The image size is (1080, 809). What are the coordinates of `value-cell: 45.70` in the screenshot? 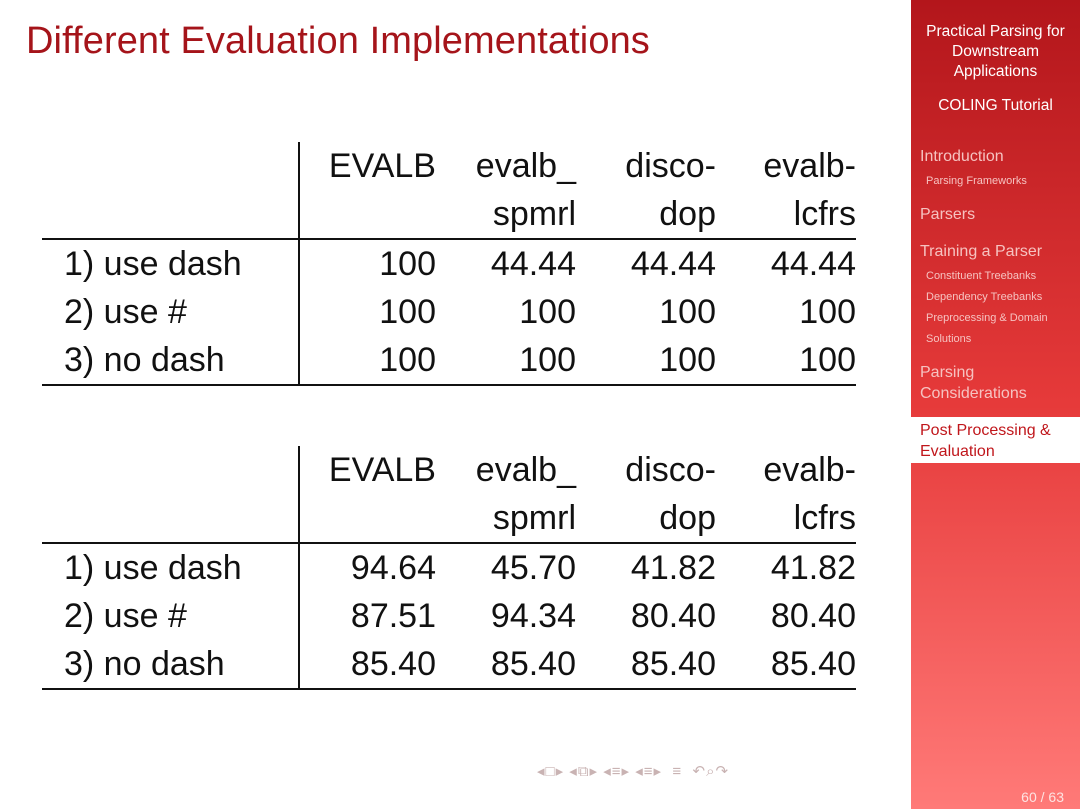 It's located at (533, 568).